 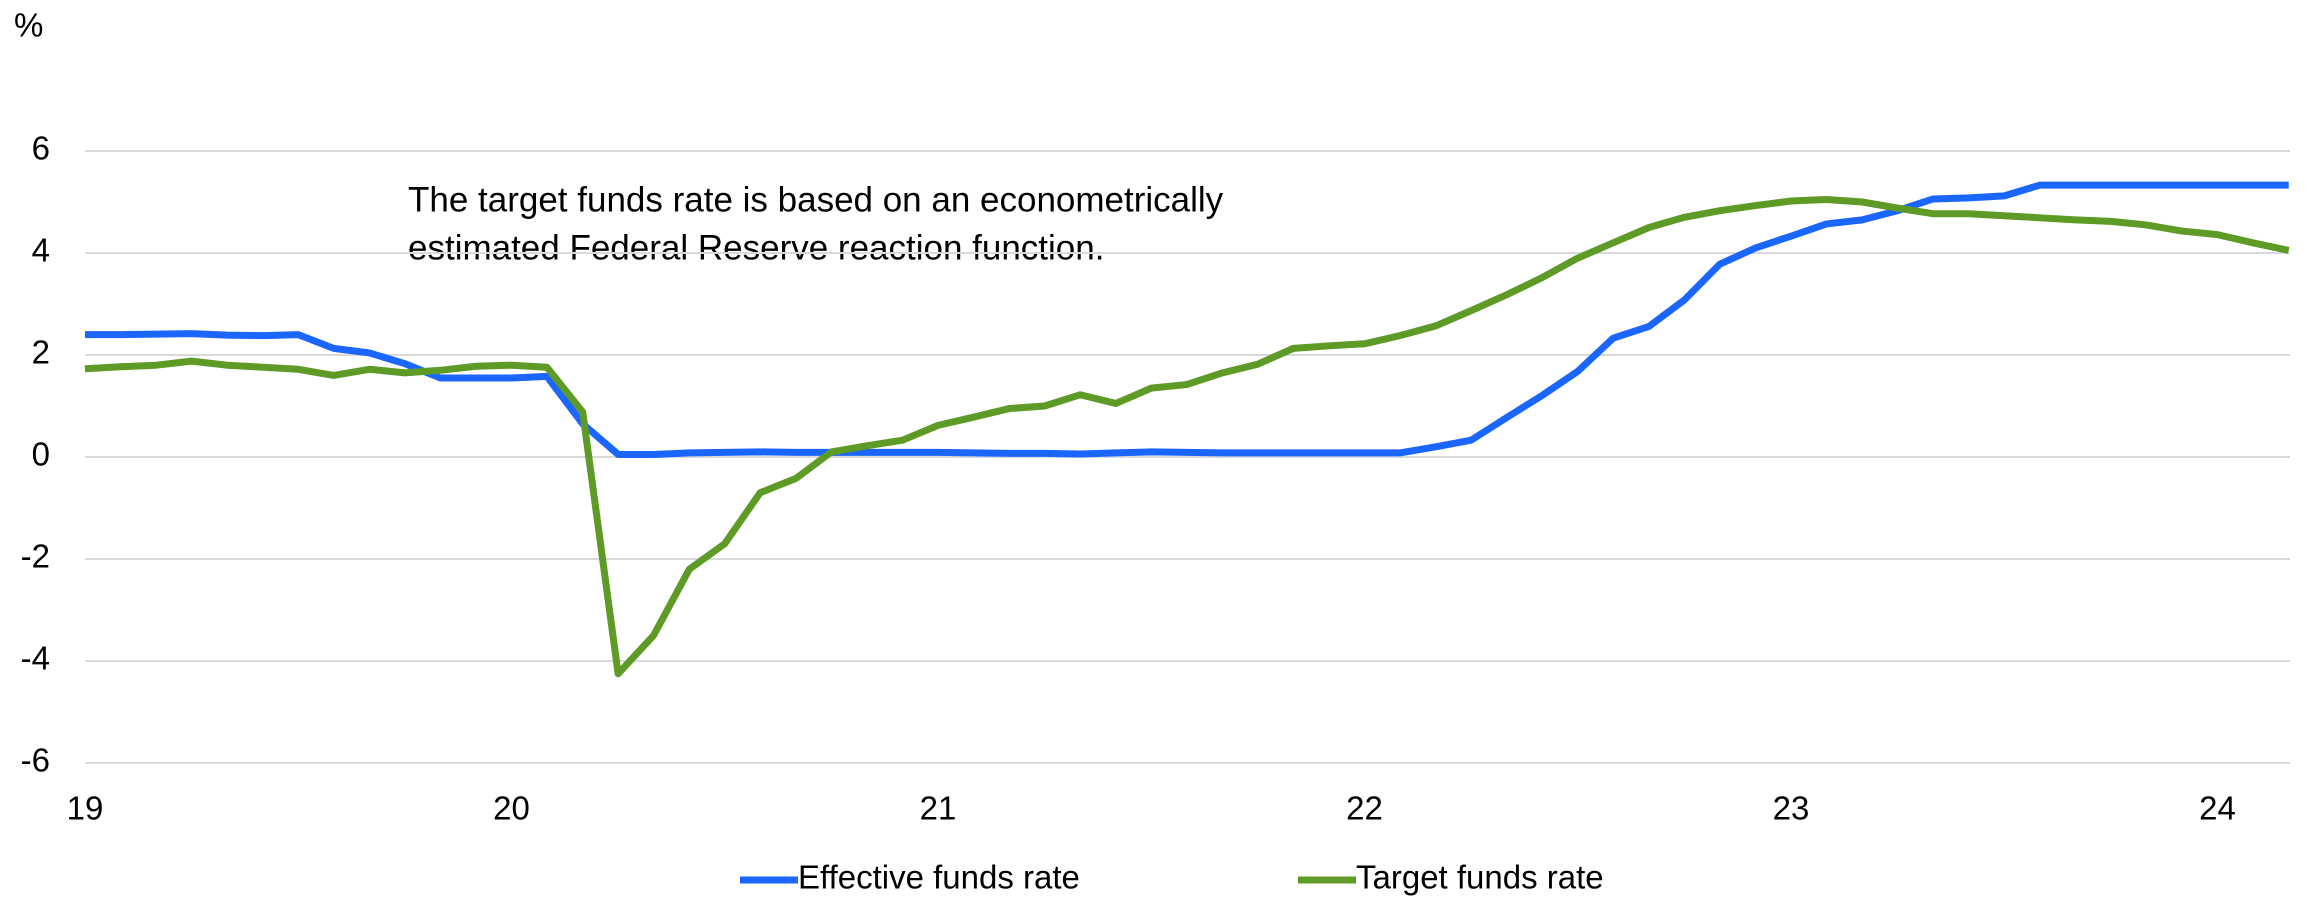 What do you see at coordinates (41, 250) in the screenshot?
I see `y-tick-label: 4` at bounding box center [41, 250].